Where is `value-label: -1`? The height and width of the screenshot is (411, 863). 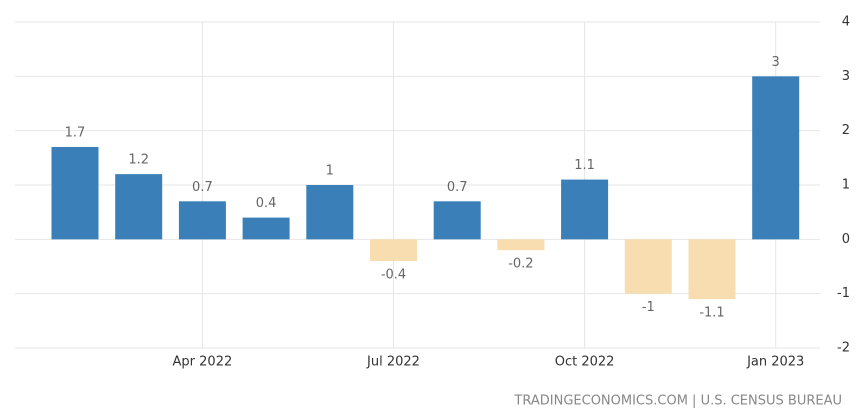 value-label: -1 is located at coordinates (648, 307).